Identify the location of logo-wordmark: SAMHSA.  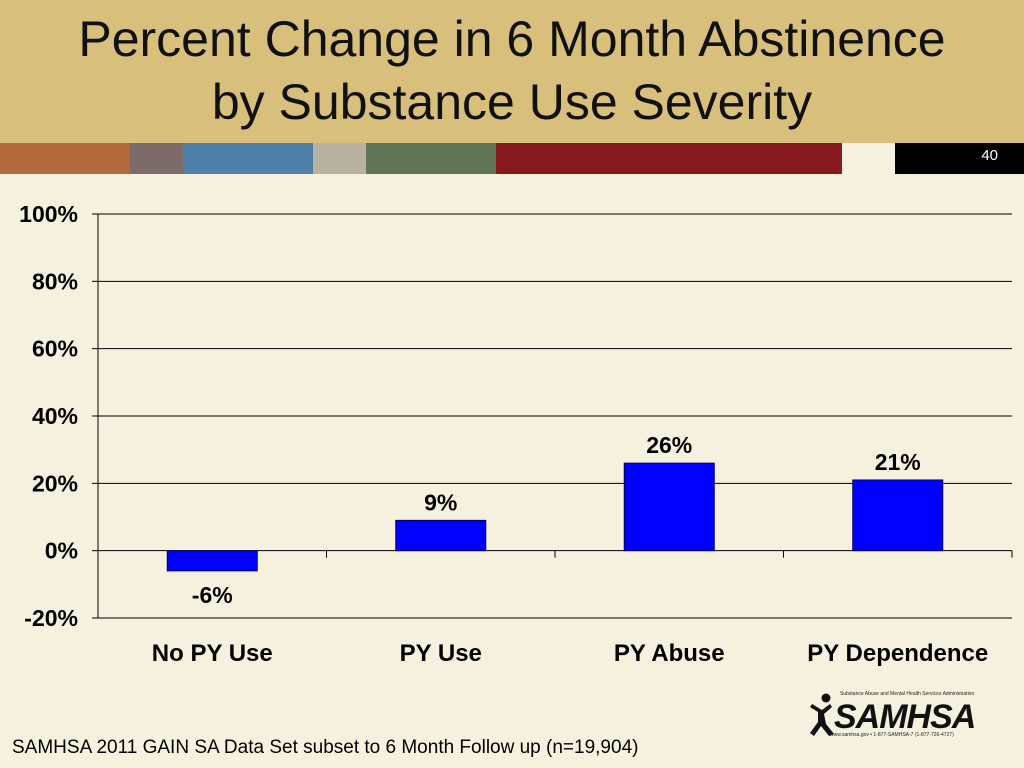
(905, 717).